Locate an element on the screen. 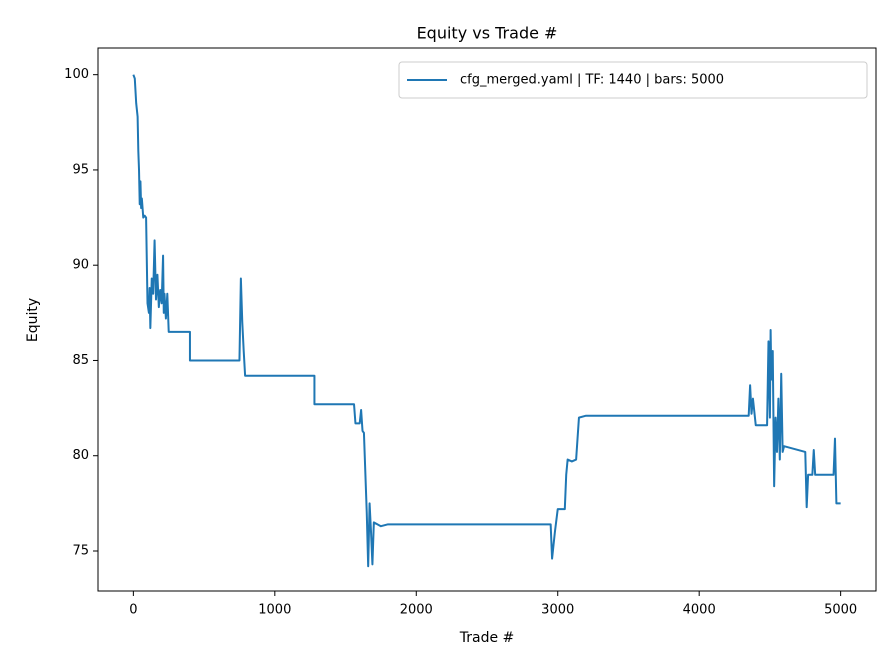 This screenshot has height=672, width=896. legend-label: cfg_merged.yaml | TF: 1440 | bars: 5000 is located at coordinates (592, 80).